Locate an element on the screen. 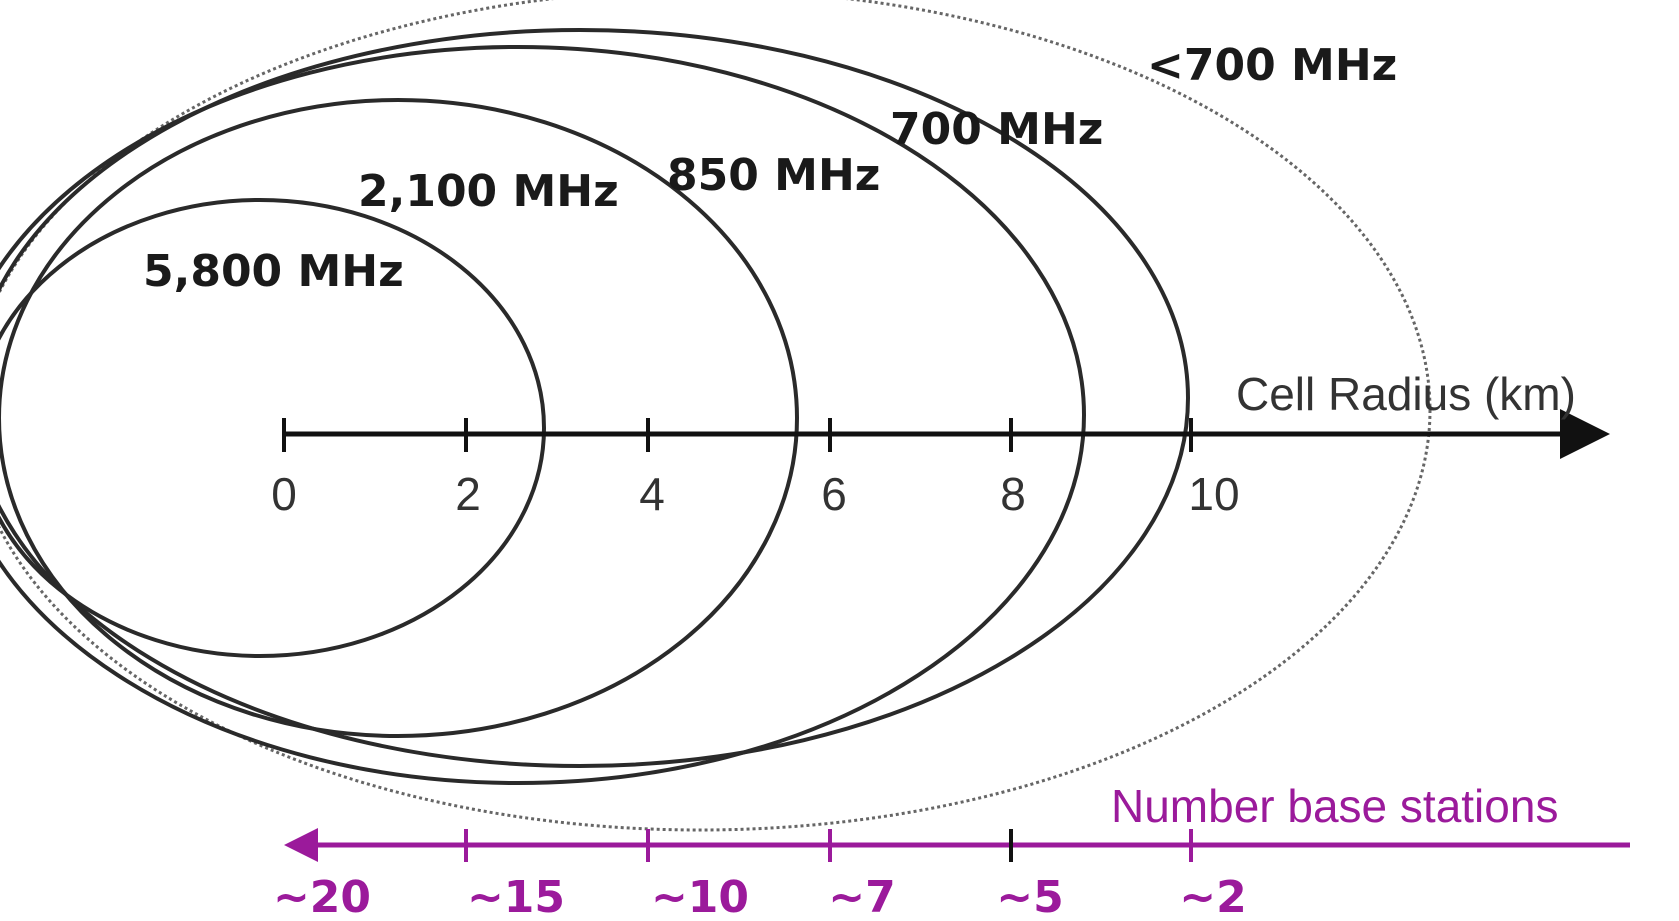 This screenshot has height=921, width=1679. base-station-tick-label: ~7 is located at coordinates (861, 896).